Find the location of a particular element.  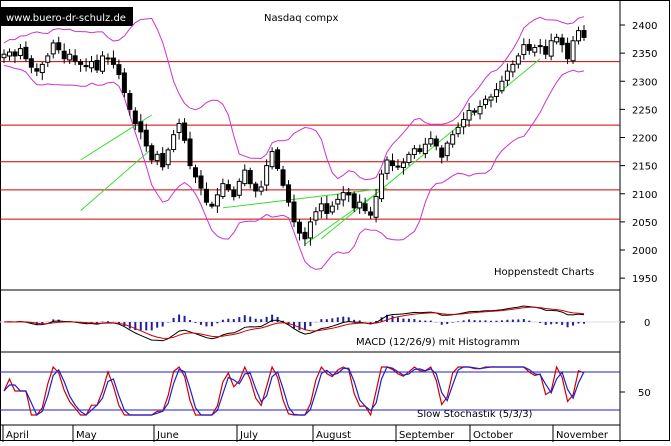

month-label: October is located at coordinates (493, 435).